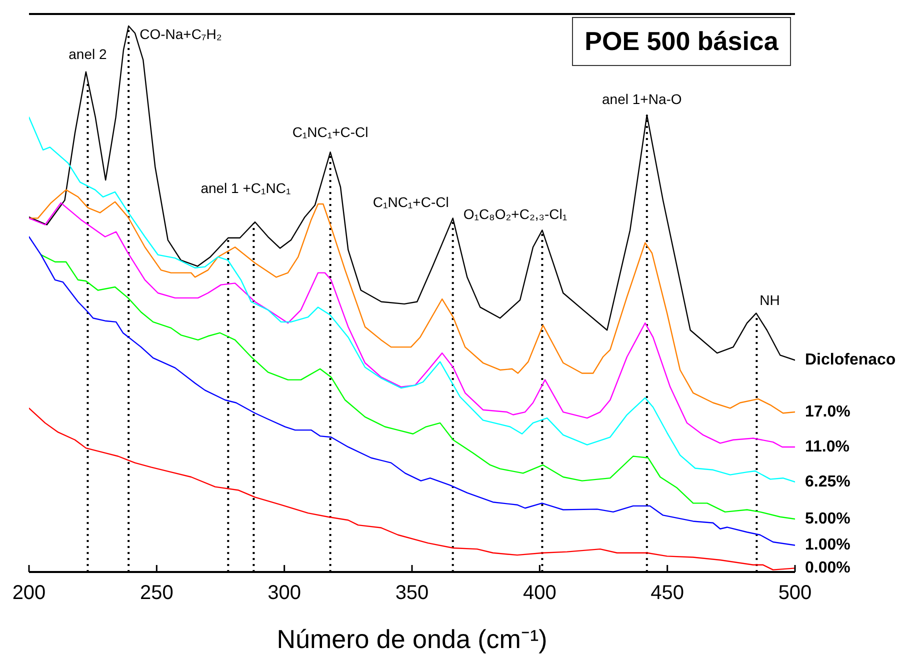 The image size is (915, 660). What do you see at coordinates (539, 593) in the screenshot?
I see `x-tick-label: 400` at bounding box center [539, 593].